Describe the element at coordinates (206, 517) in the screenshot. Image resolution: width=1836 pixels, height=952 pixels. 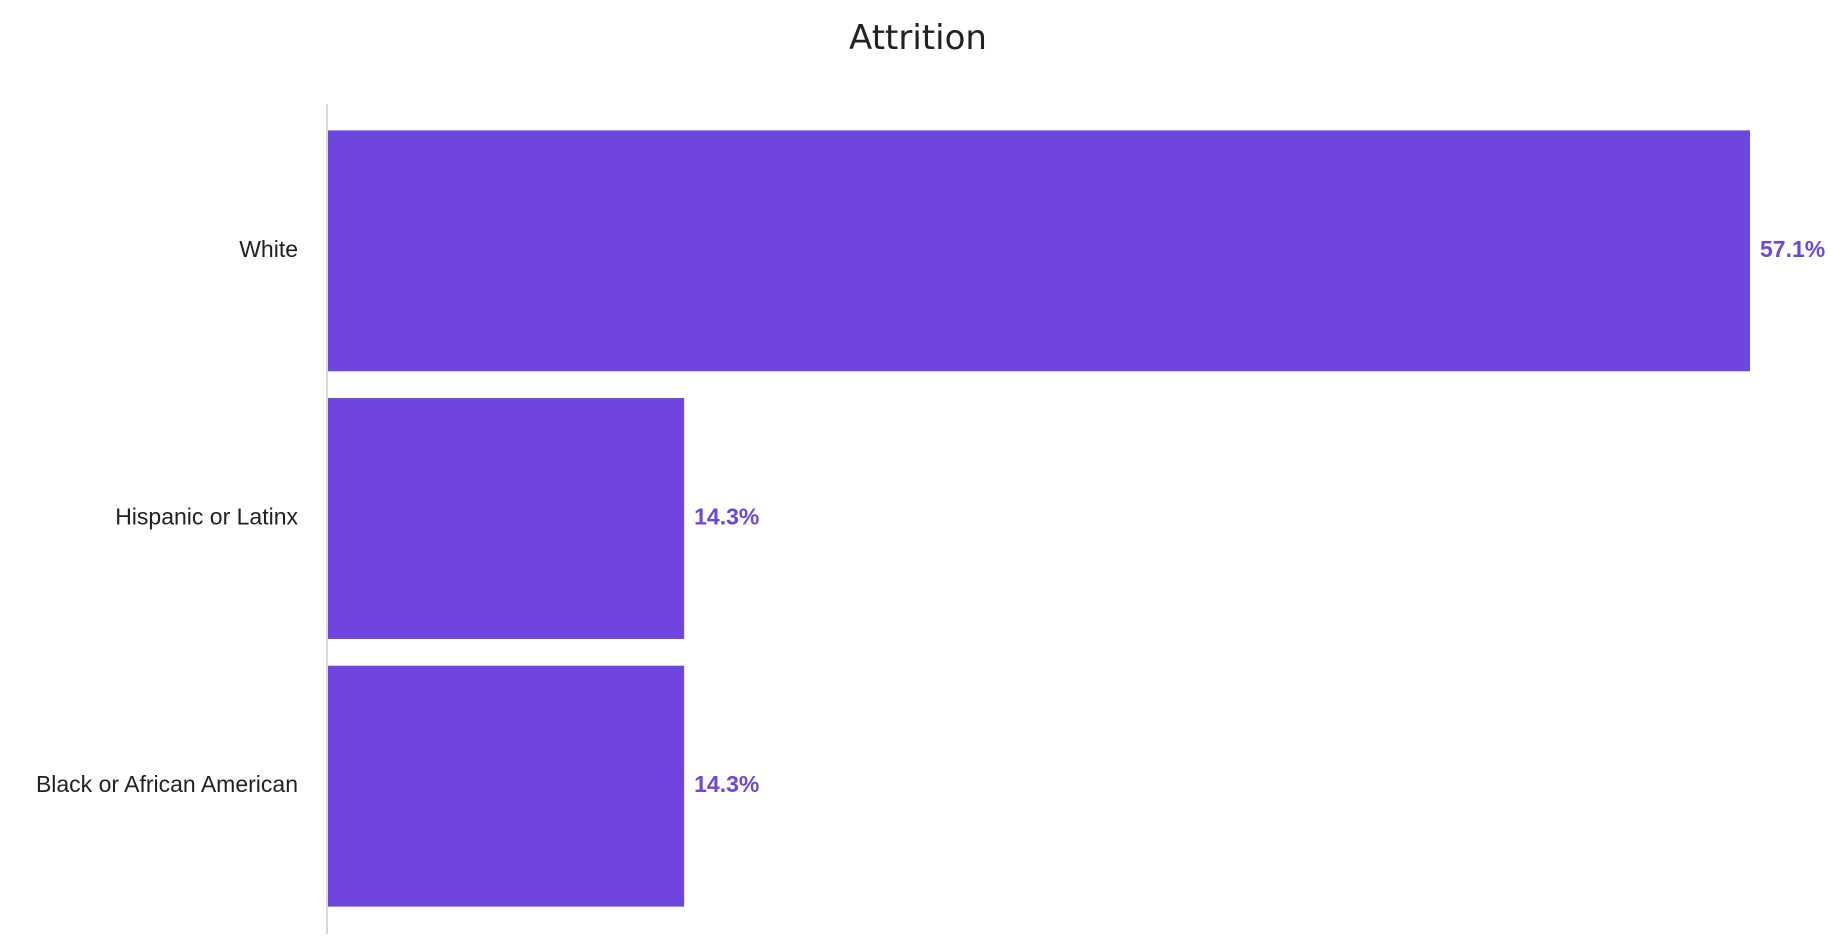
I see `category-label: Hispanic or Latinx` at that location.